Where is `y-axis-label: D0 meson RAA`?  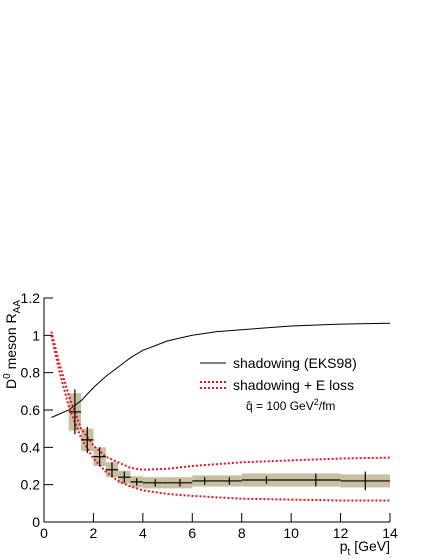 y-axis-label: D0 meson RAA is located at coordinates (12, 344).